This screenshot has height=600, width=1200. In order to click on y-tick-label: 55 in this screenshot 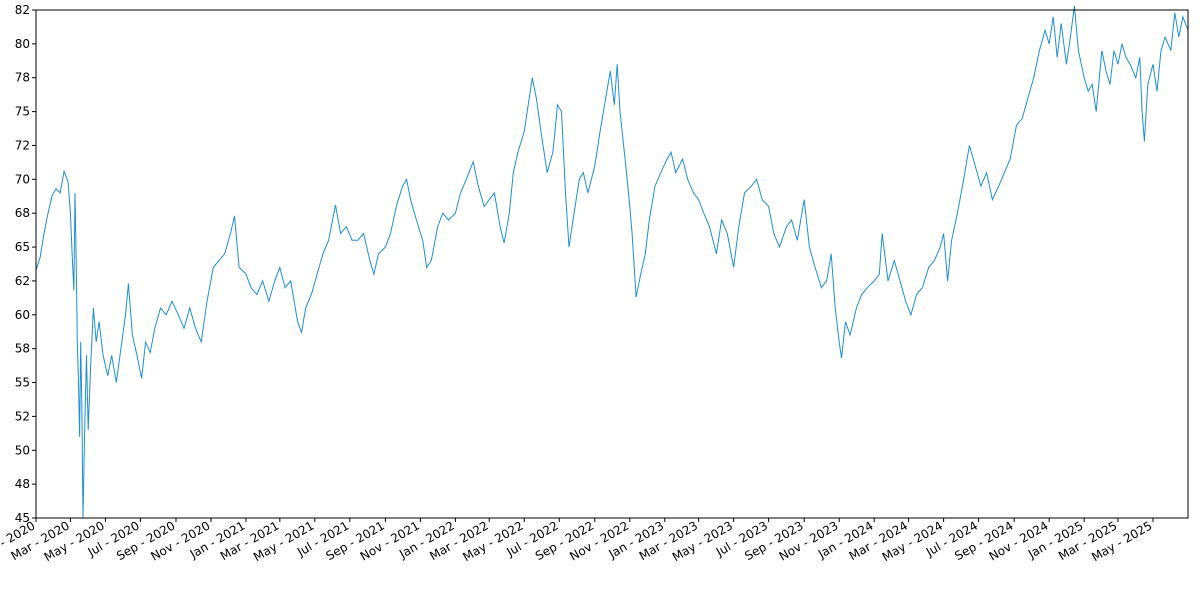, I will do `click(22, 383)`.